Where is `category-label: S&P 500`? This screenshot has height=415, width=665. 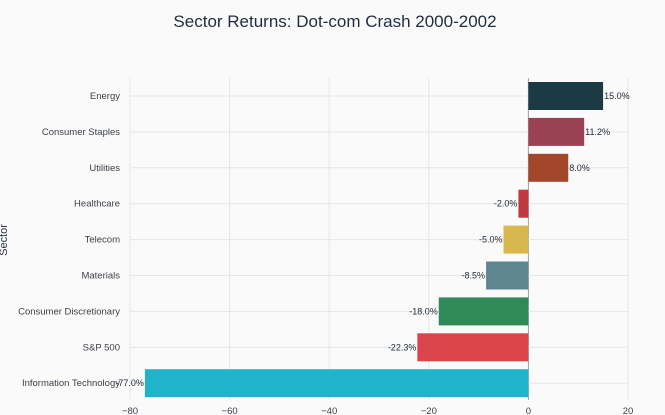 category-label: S&P 500 is located at coordinates (101, 347).